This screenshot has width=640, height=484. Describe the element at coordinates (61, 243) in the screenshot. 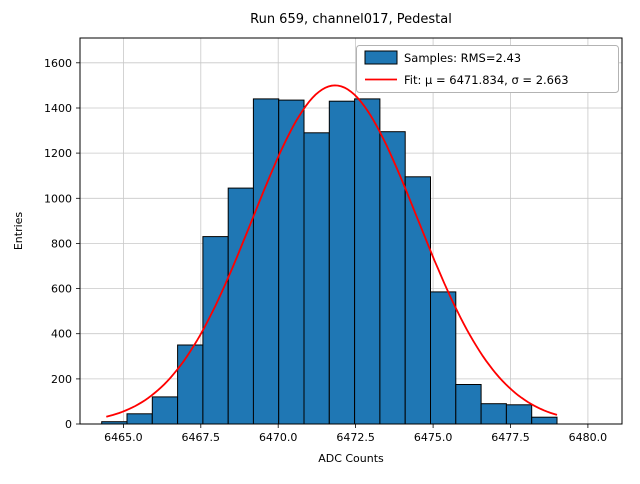

I see `y-tick-label: 800` at that location.